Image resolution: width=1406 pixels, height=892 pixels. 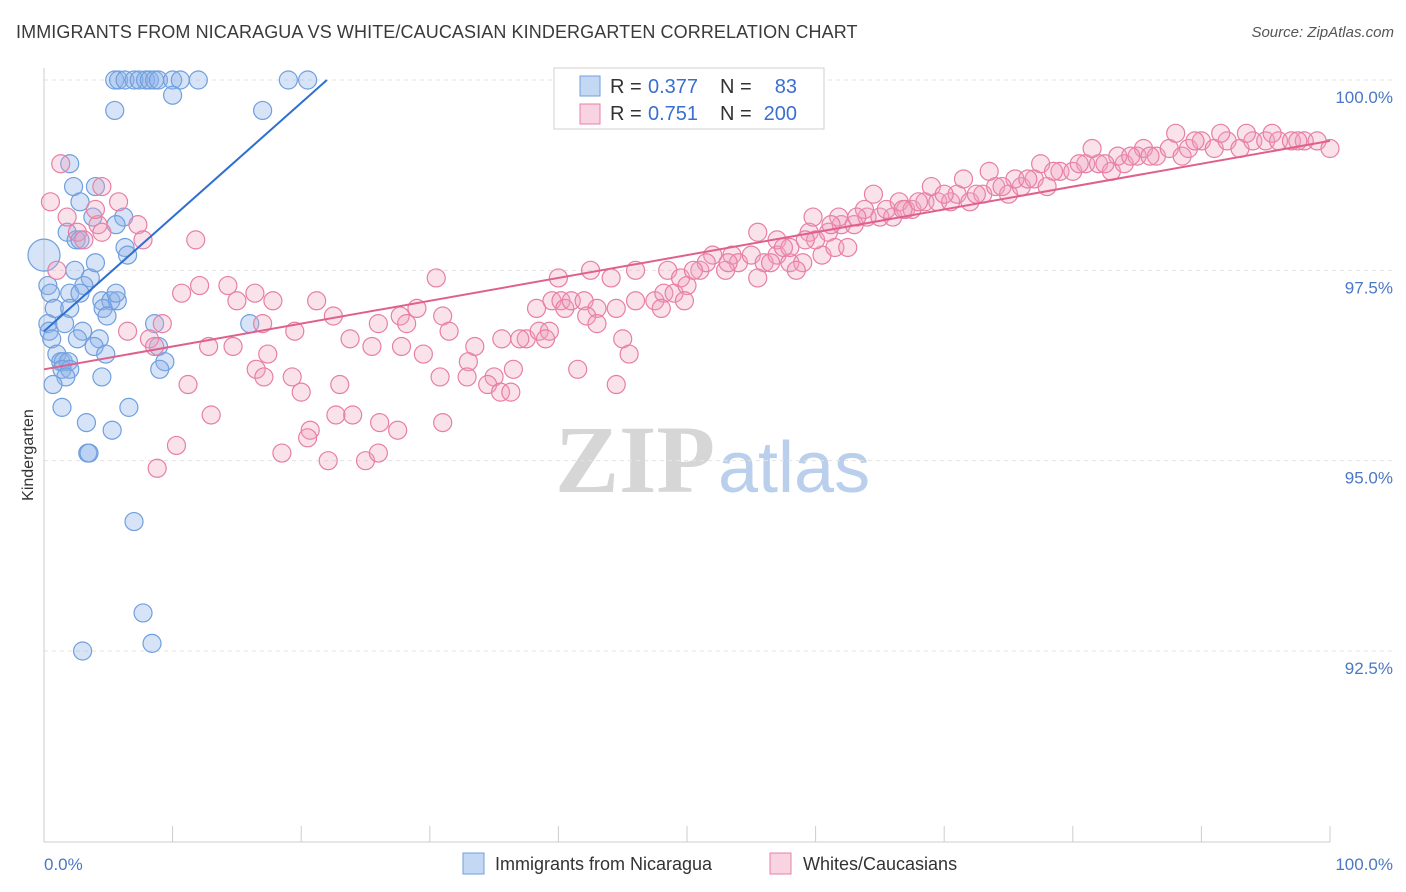 What do you see at coordinates (604, 864) in the screenshot?
I see `bottom-legend-label-blue: Immigrants from Nicaragua` at bounding box center [604, 864].